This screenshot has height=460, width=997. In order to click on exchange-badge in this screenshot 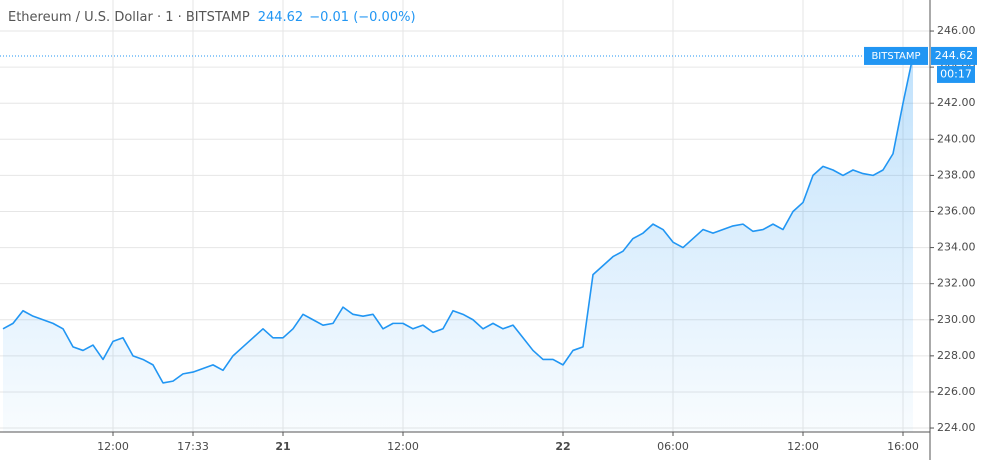, I will do `click(896, 55)`.